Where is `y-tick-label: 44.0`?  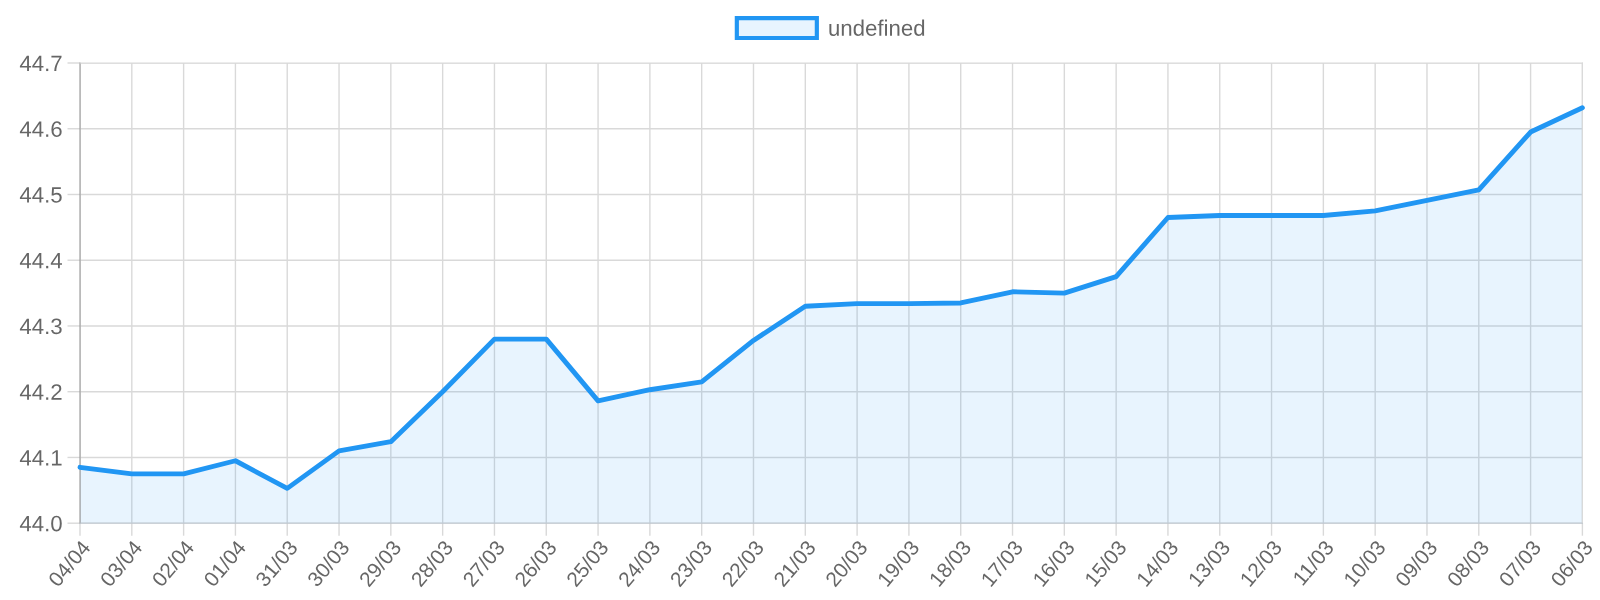 y-tick-label: 44.0 is located at coordinates (40, 523).